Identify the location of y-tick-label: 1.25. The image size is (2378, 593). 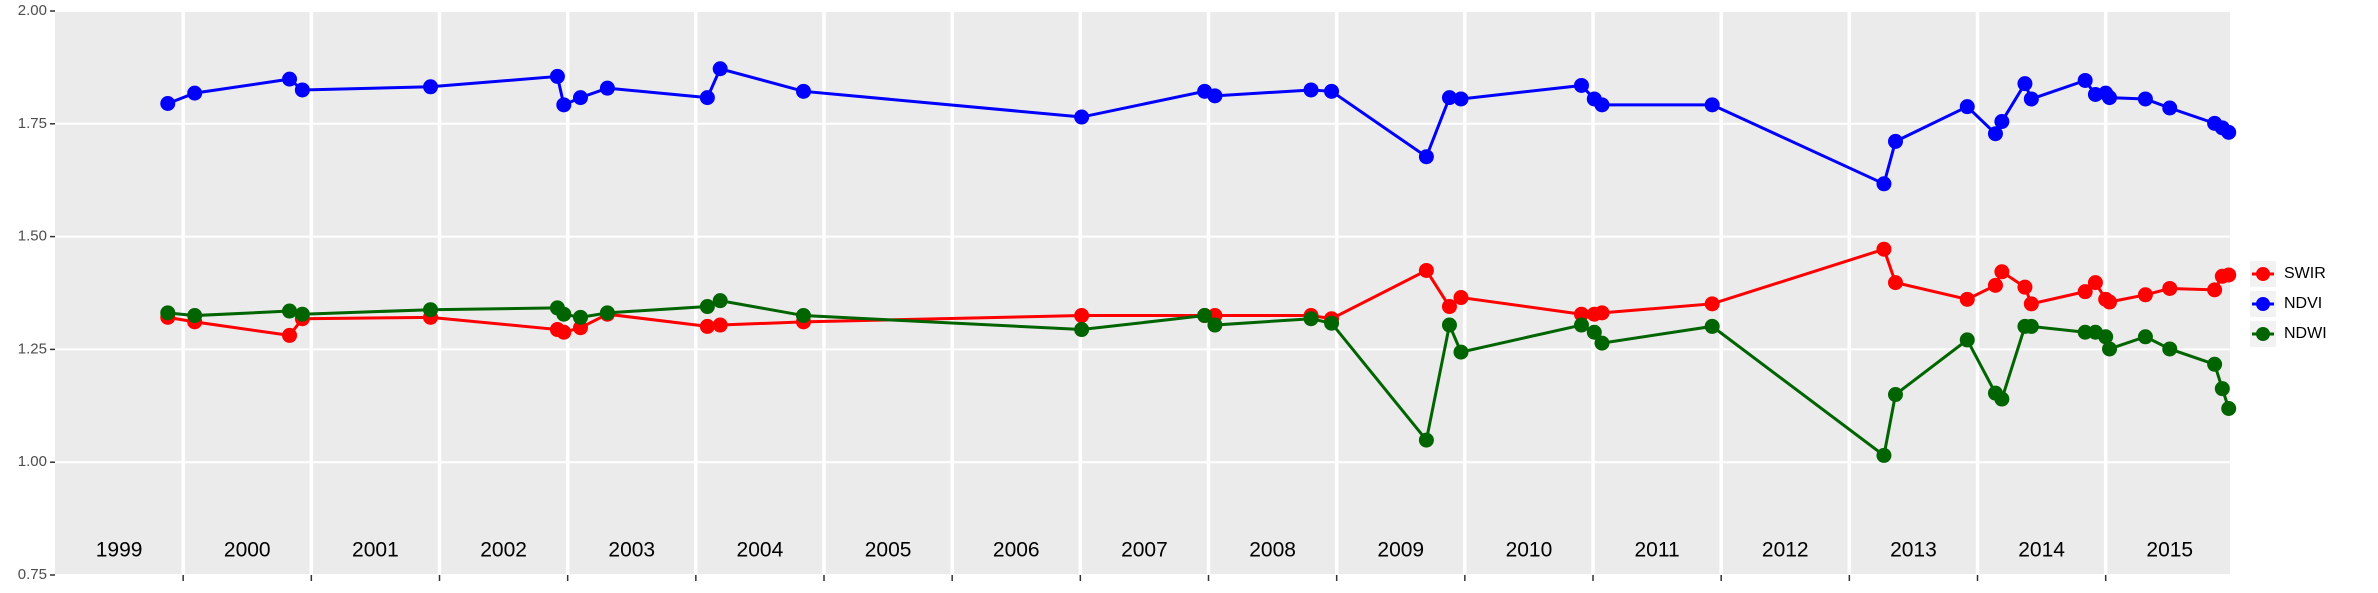
(32, 348).